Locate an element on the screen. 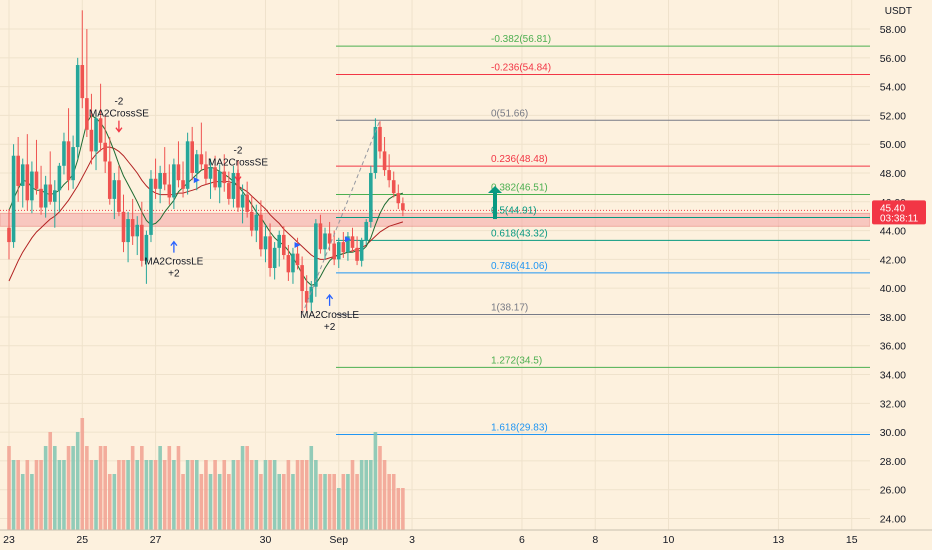 Image resolution: width=932 pixels, height=550 pixels. price-tick-label: 30.00 is located at coordinates (893, 433).